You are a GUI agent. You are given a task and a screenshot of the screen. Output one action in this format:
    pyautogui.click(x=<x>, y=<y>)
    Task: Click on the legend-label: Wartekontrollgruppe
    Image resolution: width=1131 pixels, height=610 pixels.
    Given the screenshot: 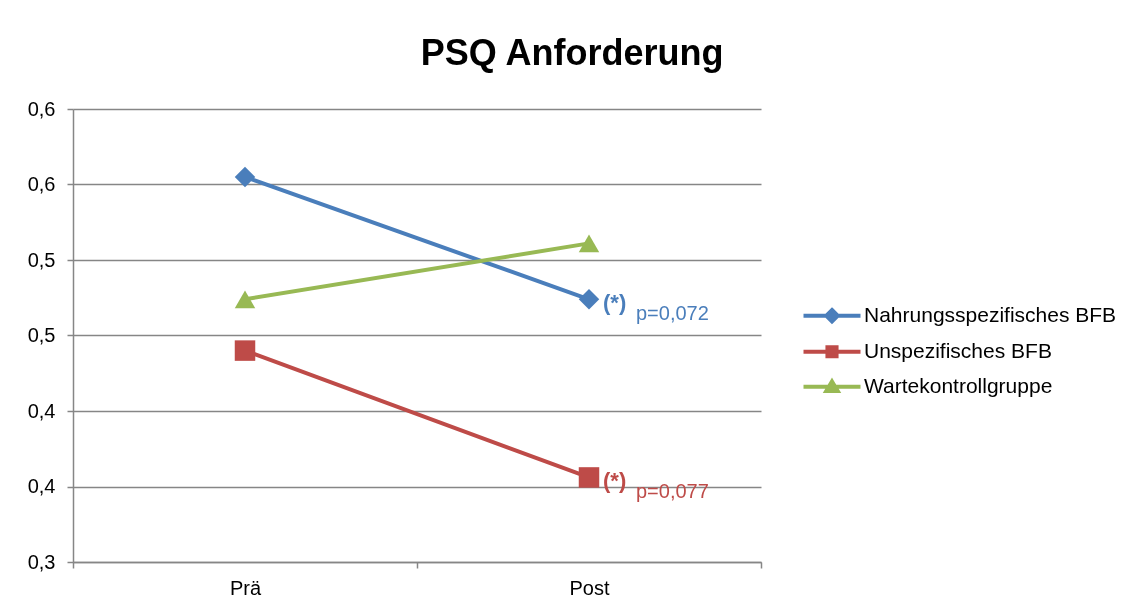 What is the action you would take?
    pyautogui.click(x=958, y=385)
    